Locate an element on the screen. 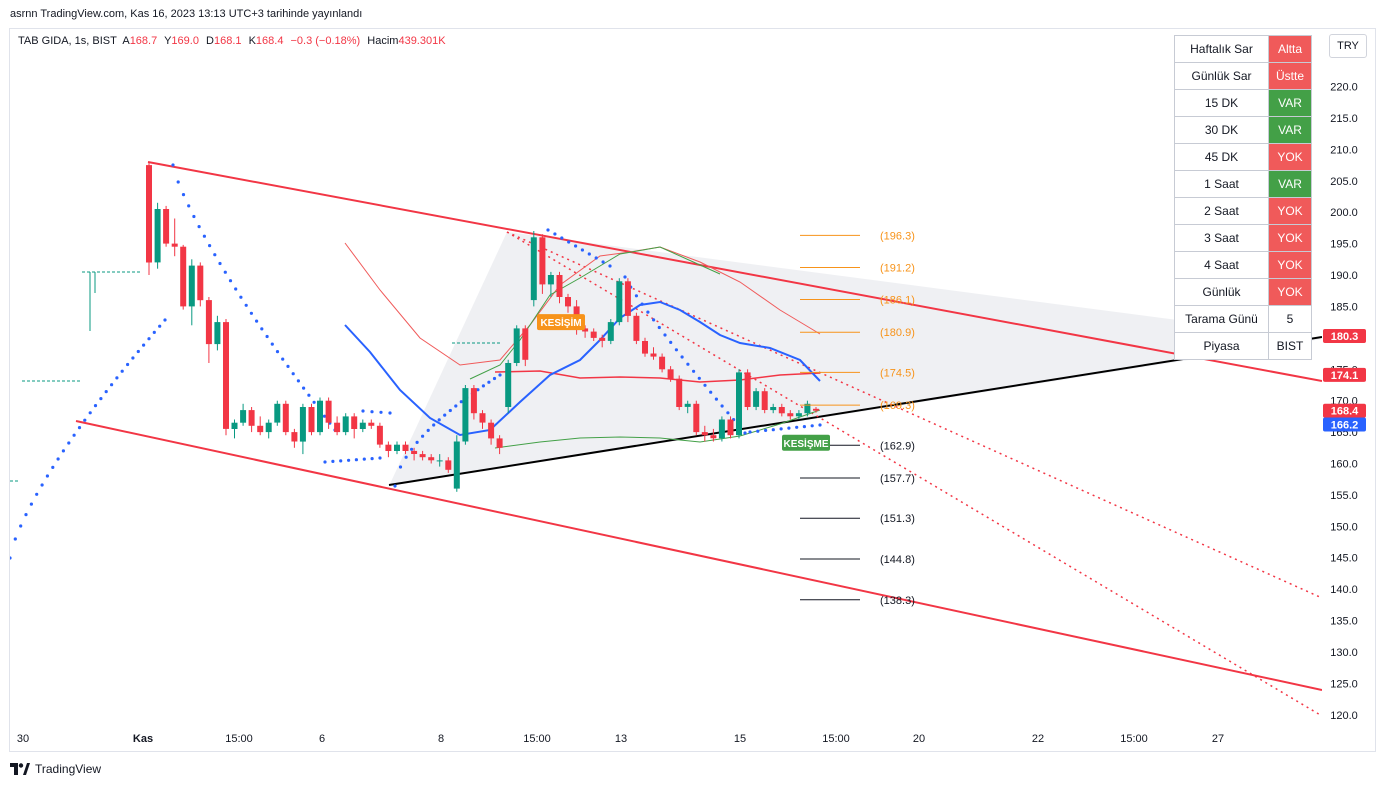  x-axis-tick-label: 15:00 is located at coordinates (239, 739).